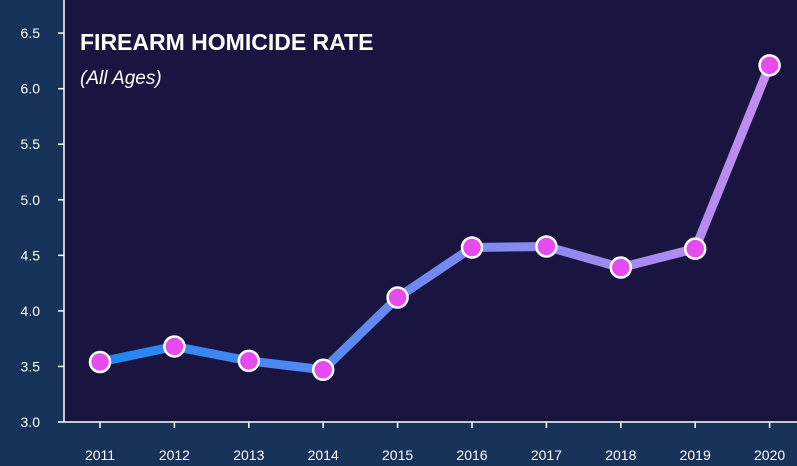 Image resolution: width=797 pixels, height=466 pixels. Describe the element at coordinates (31, 311) in the screenshot. I see `y-tick-label: 4.0` at that location.